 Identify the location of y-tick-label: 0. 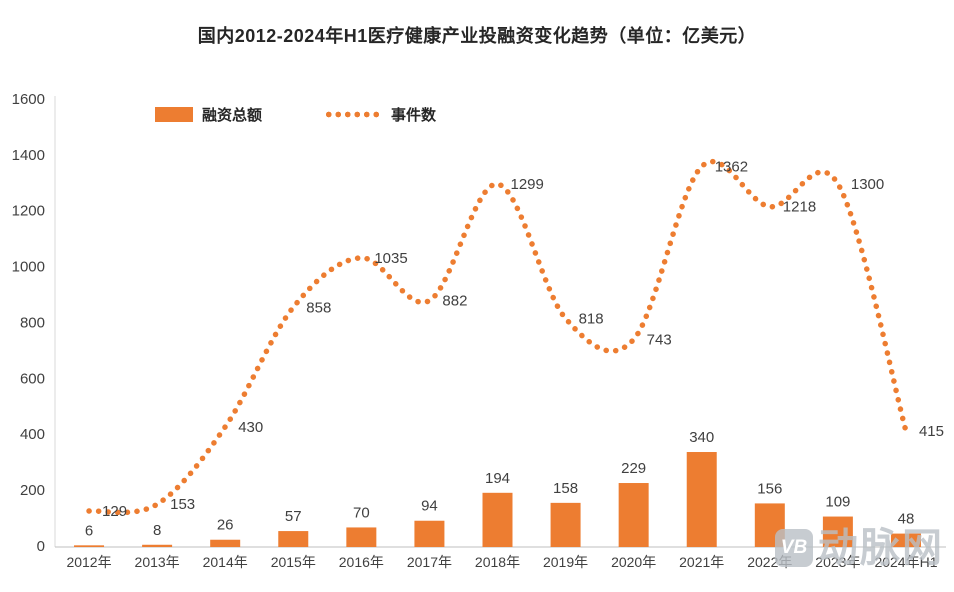
(41, 546).